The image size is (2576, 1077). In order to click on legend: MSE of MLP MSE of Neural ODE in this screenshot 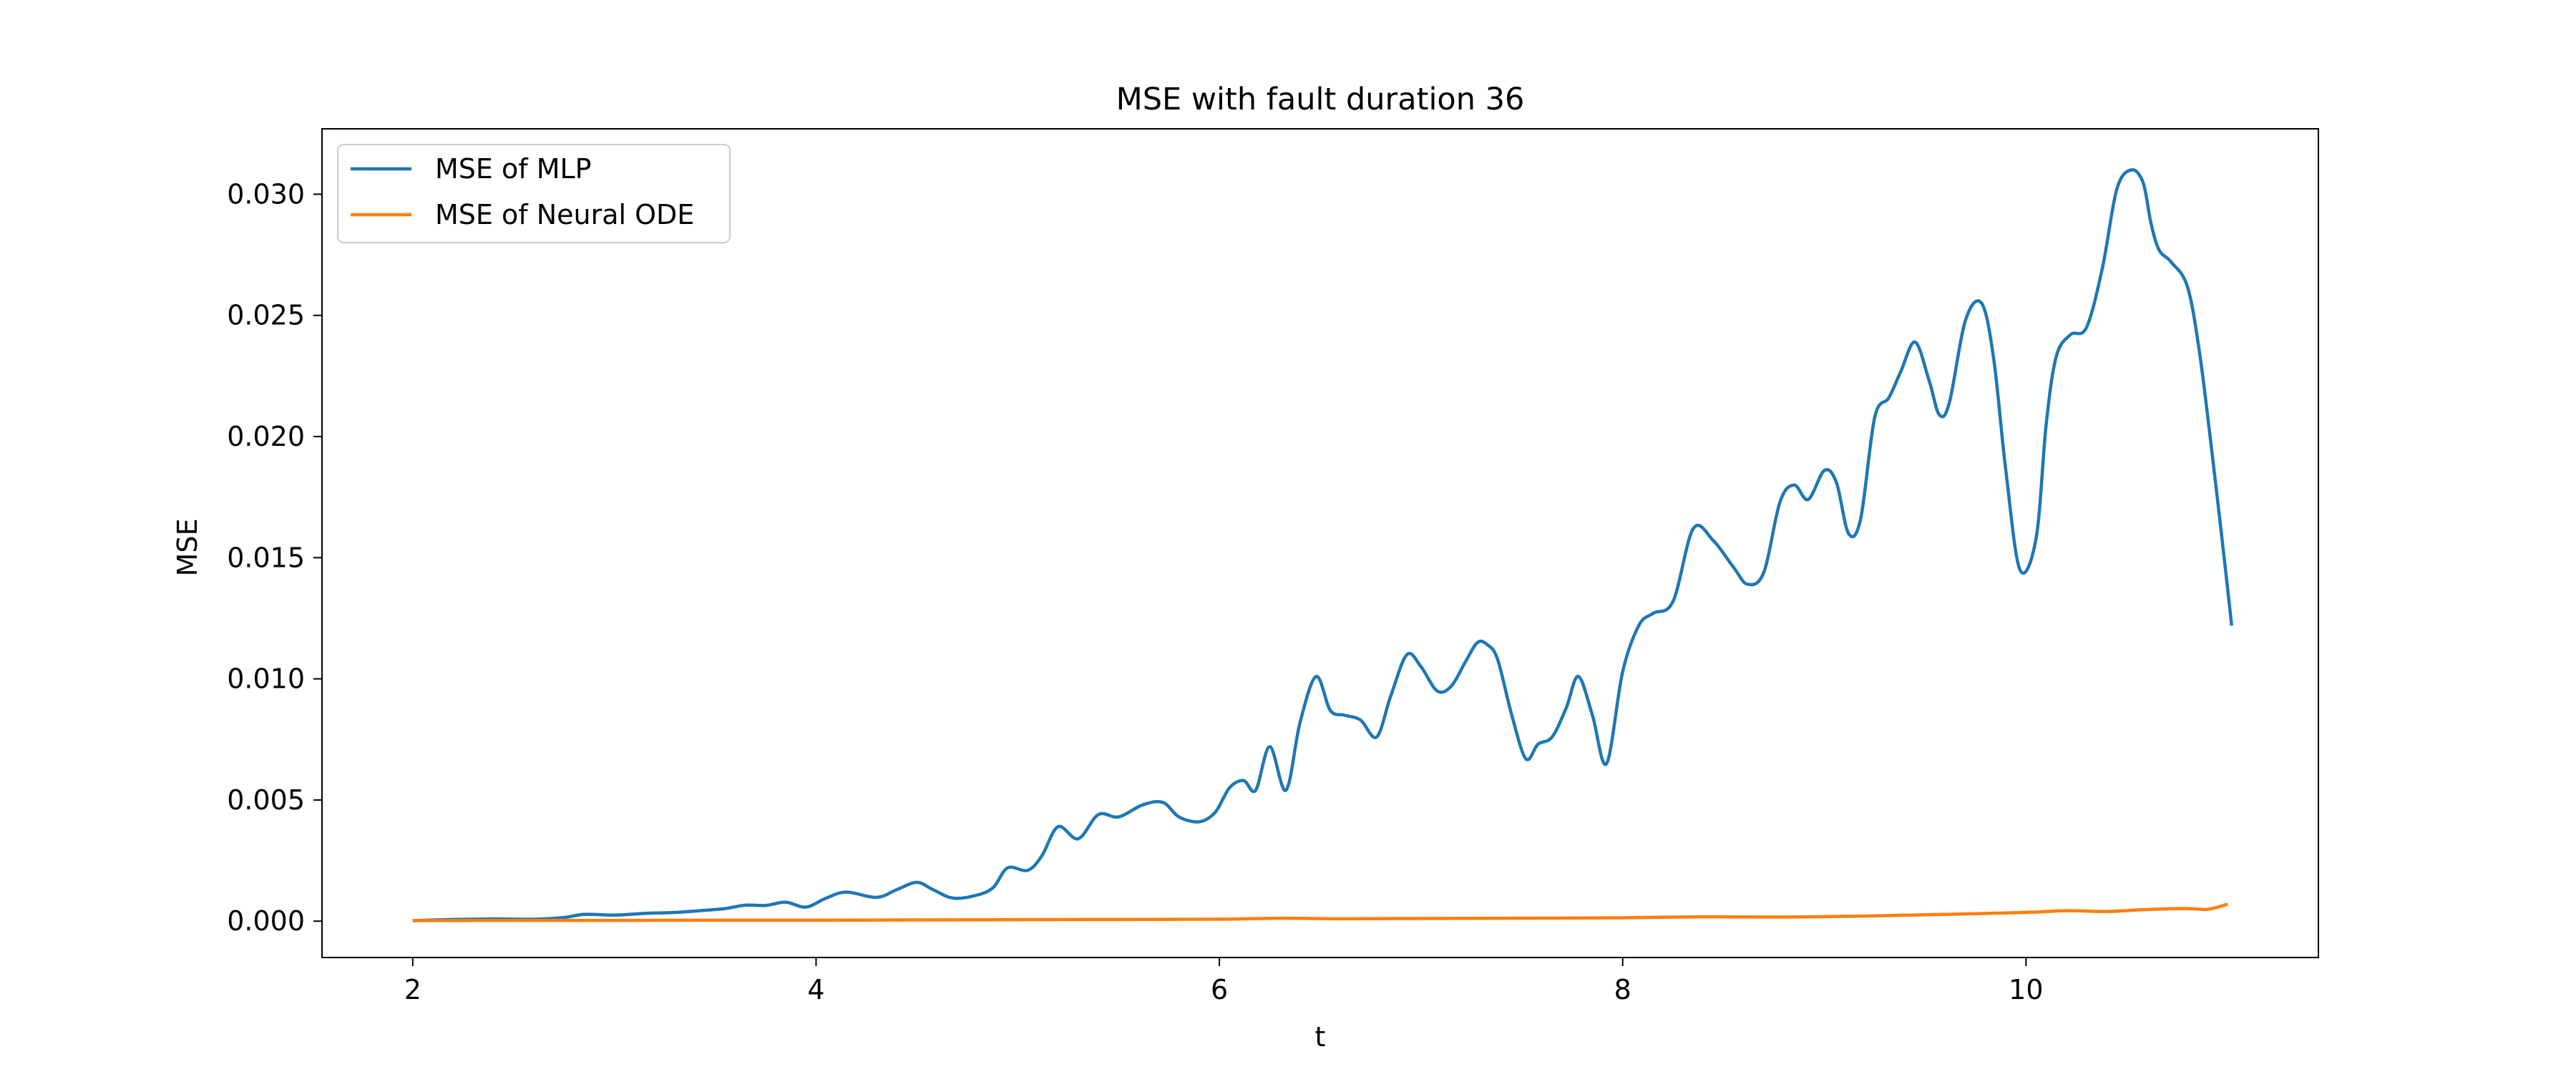, I will do `click(534, 193)`.